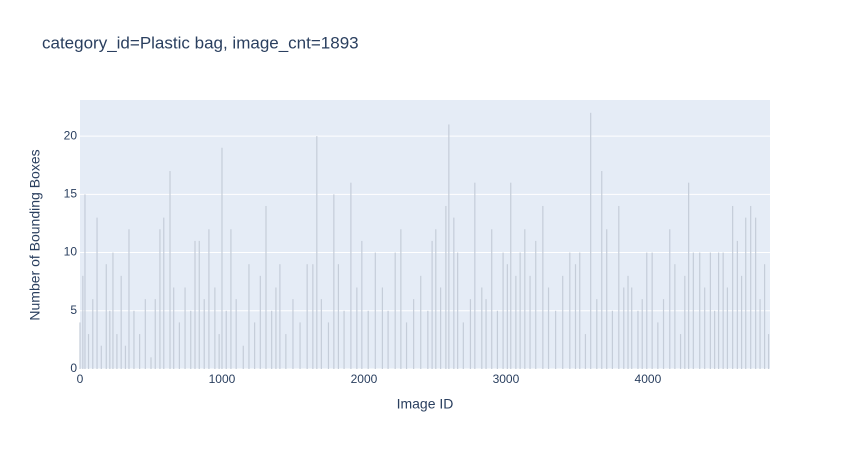  What do you see at coordinates (71, 193) in the screenshot?
I see `y-tick-label: 15` at bounding box center [71, 193].